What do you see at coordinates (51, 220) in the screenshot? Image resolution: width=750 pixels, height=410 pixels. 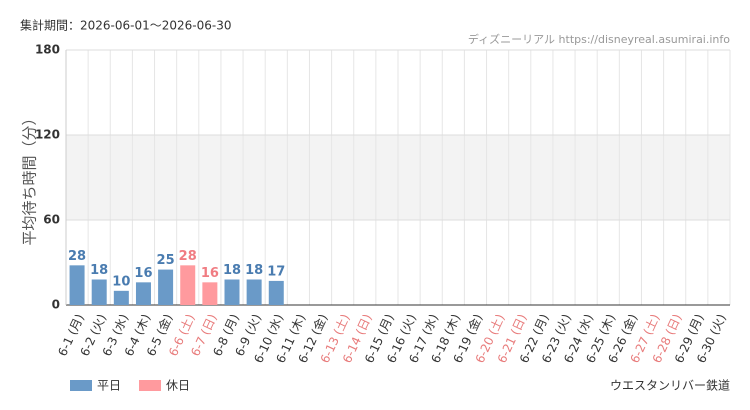 I see `y-tick-label: 60` at bounding box center [51, 220].